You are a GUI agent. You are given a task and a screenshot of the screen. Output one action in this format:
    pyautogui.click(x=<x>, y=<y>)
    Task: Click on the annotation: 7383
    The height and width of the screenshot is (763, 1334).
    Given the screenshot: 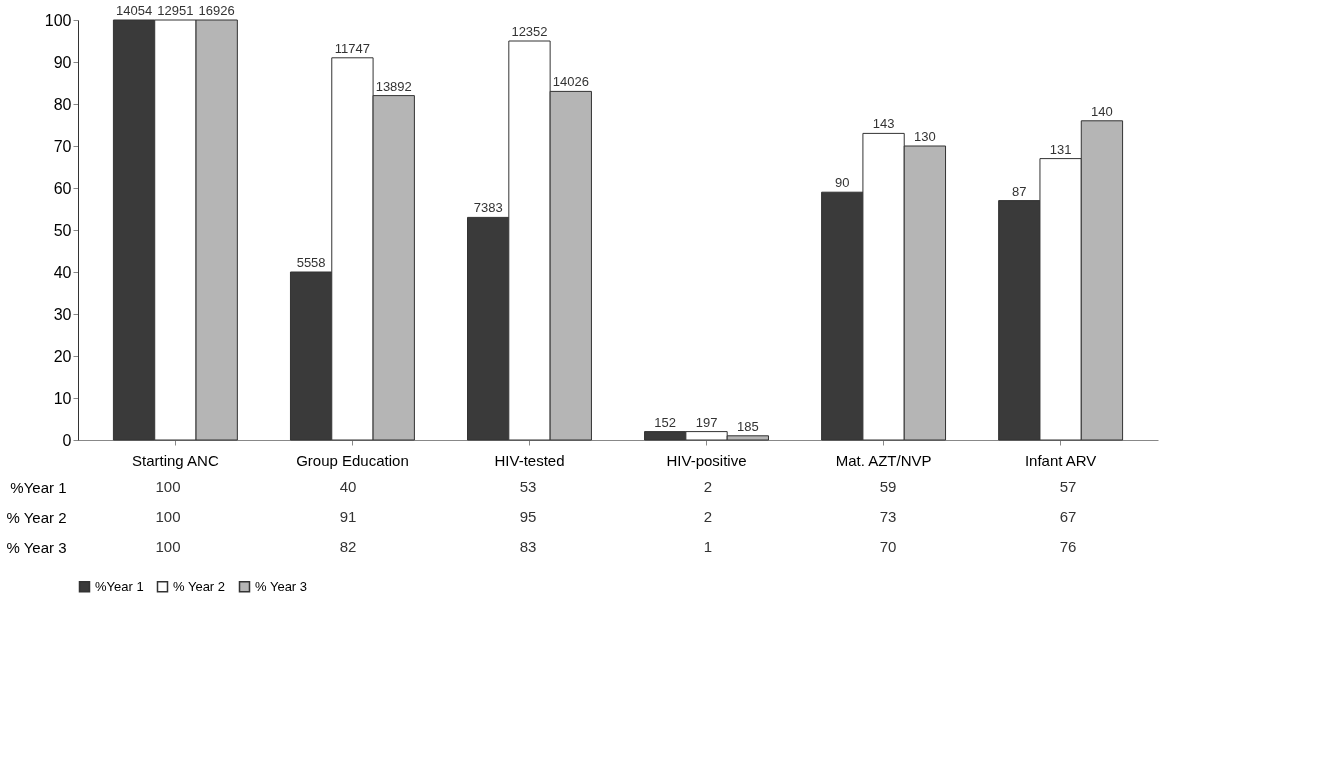 What is the action you would take?
    pyautogui.click(x=488, y=208)
    